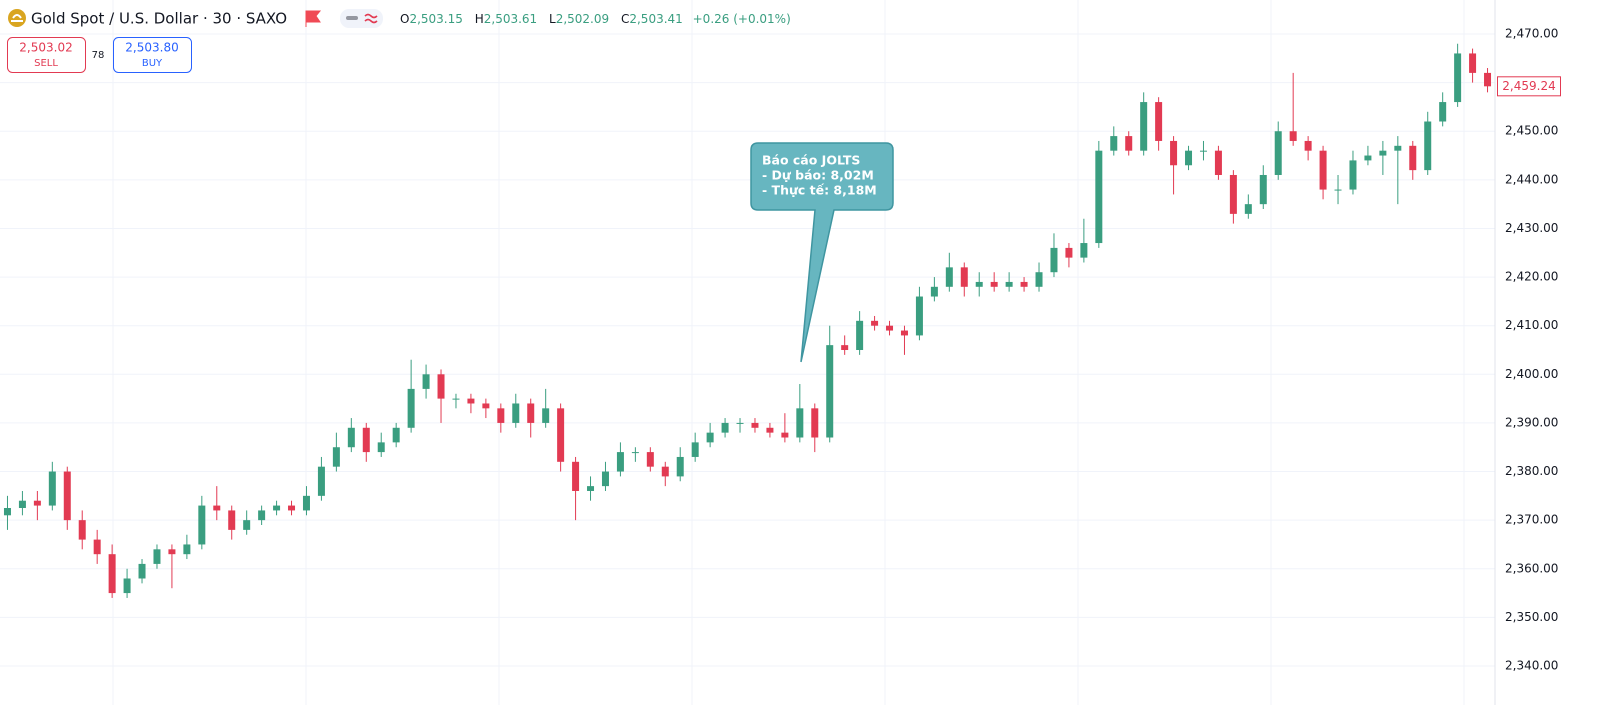 The height and width of the screenshot is (705, 1600). I want to click on y-tick-label: 2,430.00, so click(1531, 228).